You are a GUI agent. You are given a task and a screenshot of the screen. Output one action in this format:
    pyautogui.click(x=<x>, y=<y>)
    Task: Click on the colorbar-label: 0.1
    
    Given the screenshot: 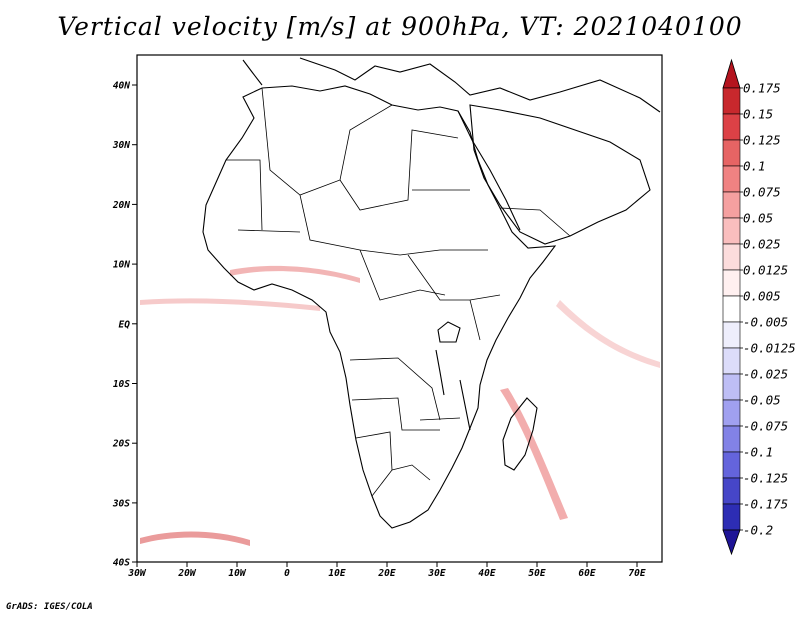 What is the action you would take?
    pyautogui.click(x=754, y=166)
    